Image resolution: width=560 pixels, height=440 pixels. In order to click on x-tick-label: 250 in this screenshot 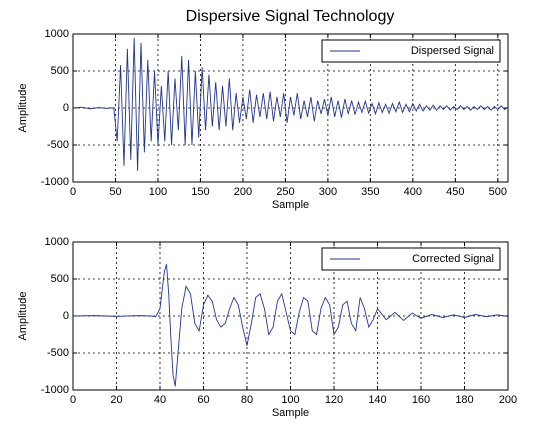, I will do `click(285, 192)`.